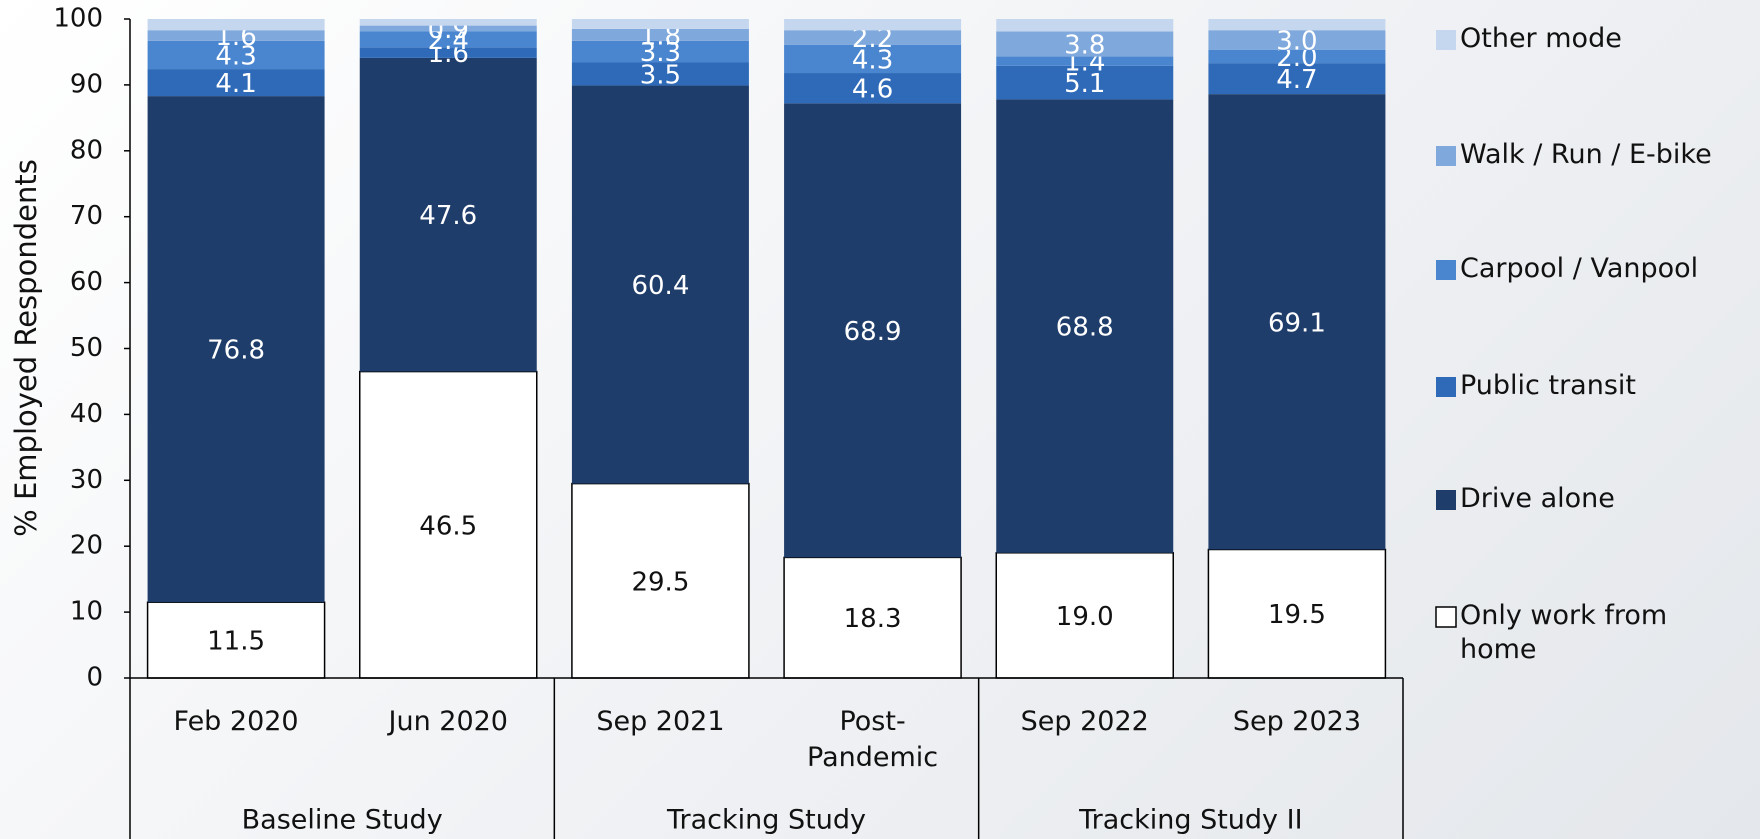 This screenshot has height=839, width=1760. I want to click on group-label: Tracking Study II, so click(1190, 820).